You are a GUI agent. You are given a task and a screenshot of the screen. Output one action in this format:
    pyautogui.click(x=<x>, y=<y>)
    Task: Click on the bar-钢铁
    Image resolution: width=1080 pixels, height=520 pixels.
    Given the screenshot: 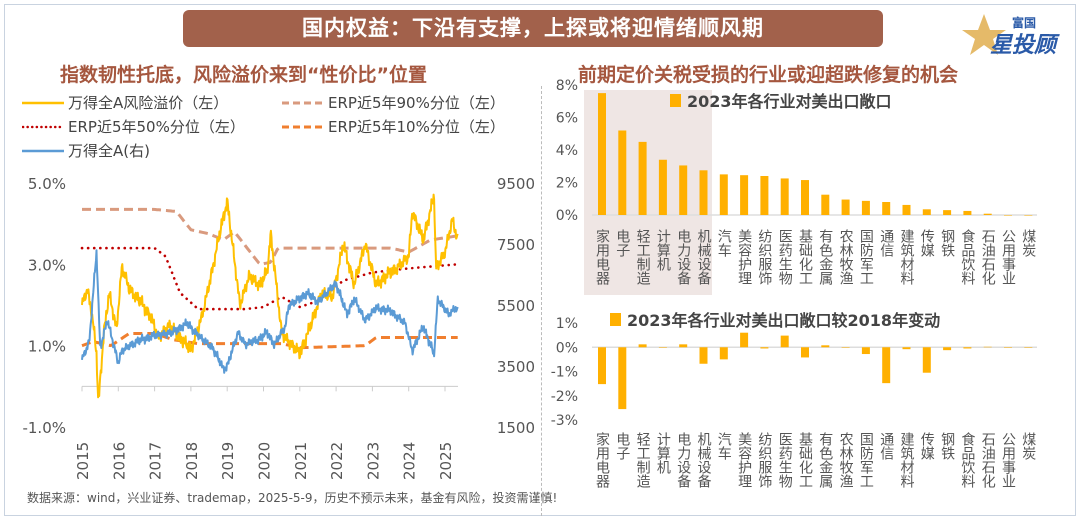 What is the action you would take?
    pyautogui.click(x=947, y=349)
    